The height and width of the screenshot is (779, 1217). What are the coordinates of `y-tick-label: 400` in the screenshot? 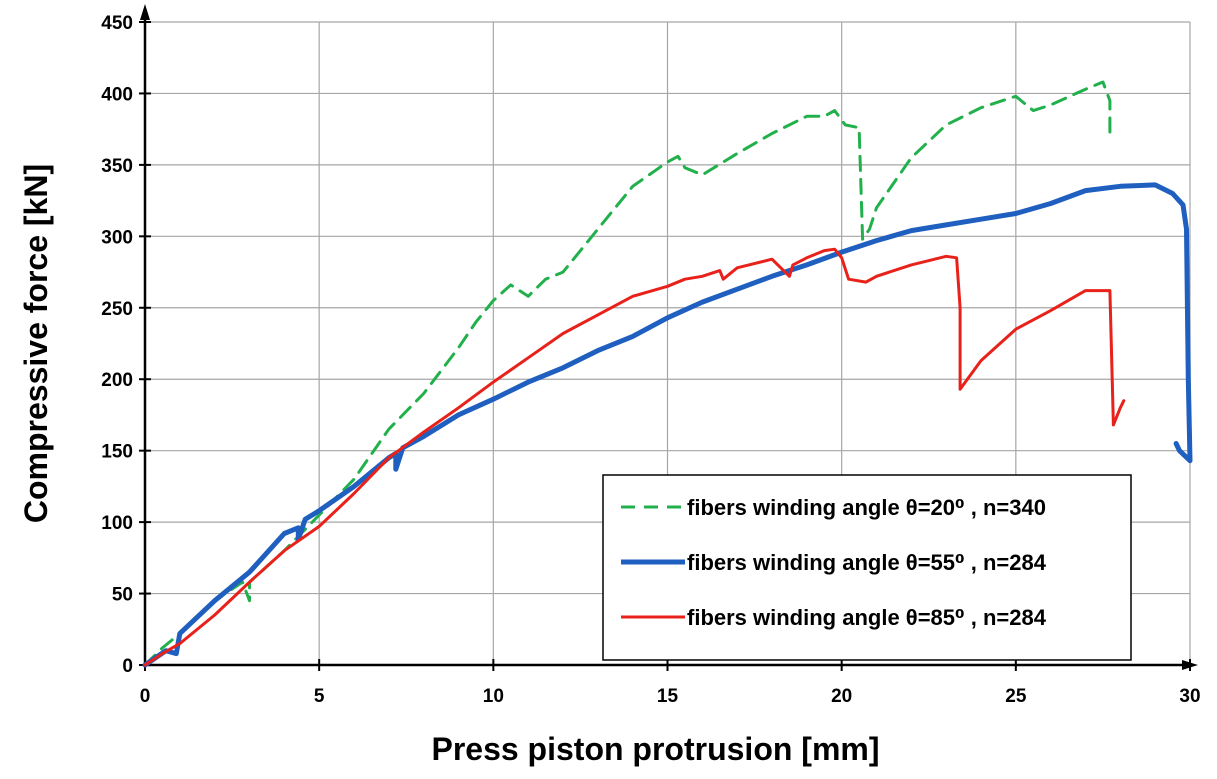 It's located at (117, 94).